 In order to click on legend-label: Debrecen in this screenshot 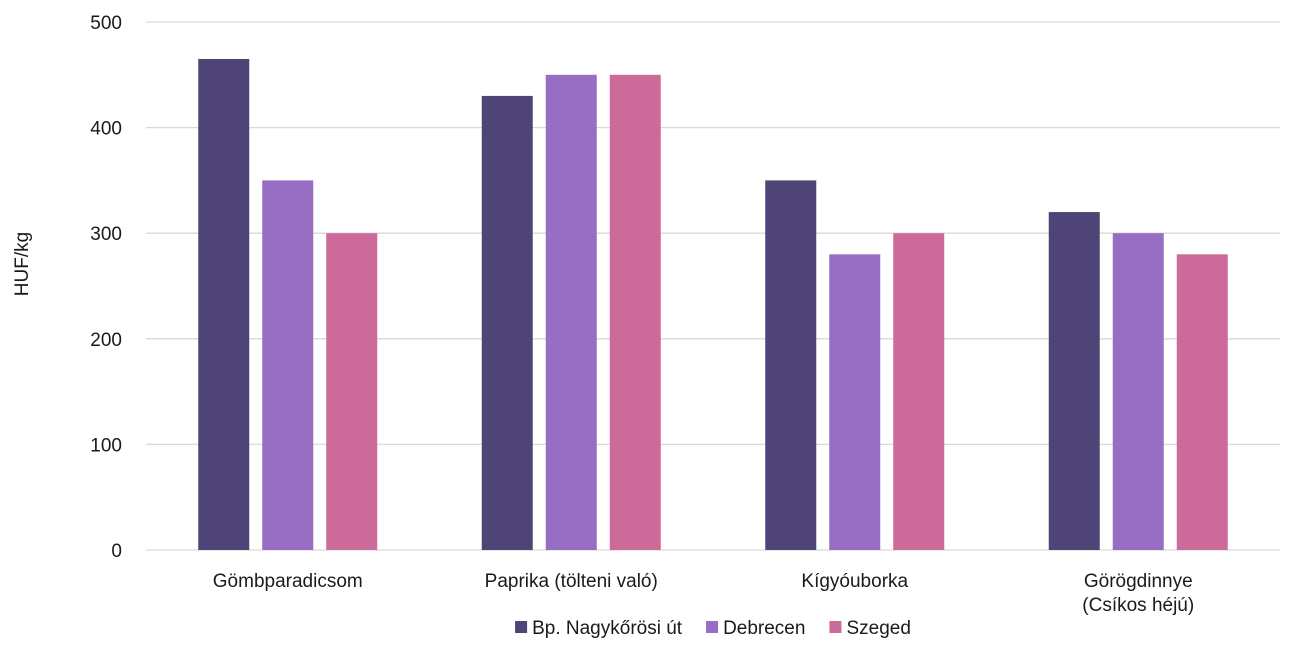, I will do `click(764, 628)`.